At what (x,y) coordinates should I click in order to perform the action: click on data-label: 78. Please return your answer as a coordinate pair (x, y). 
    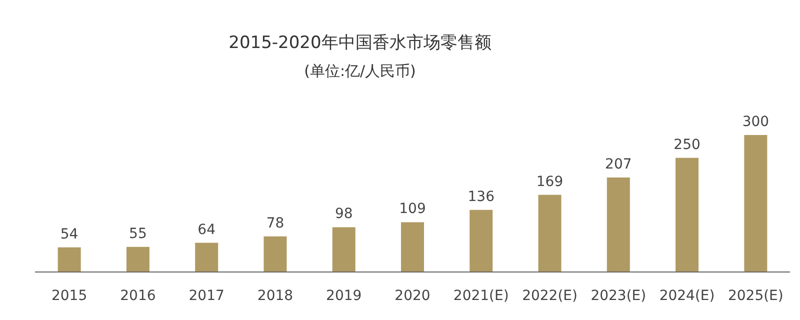
    Looking at the image, I should click on (275, 223).